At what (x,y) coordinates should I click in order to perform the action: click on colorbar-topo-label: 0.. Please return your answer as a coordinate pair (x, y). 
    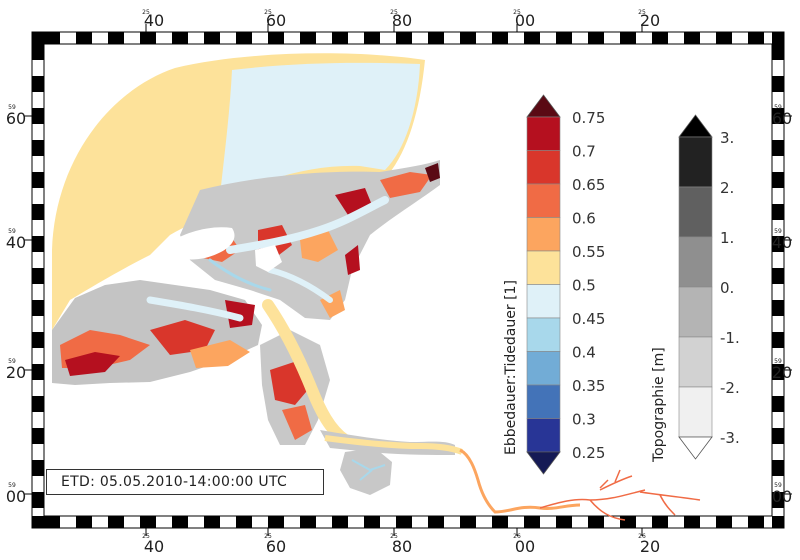
    Looking at the image, I should click on (727, 288).